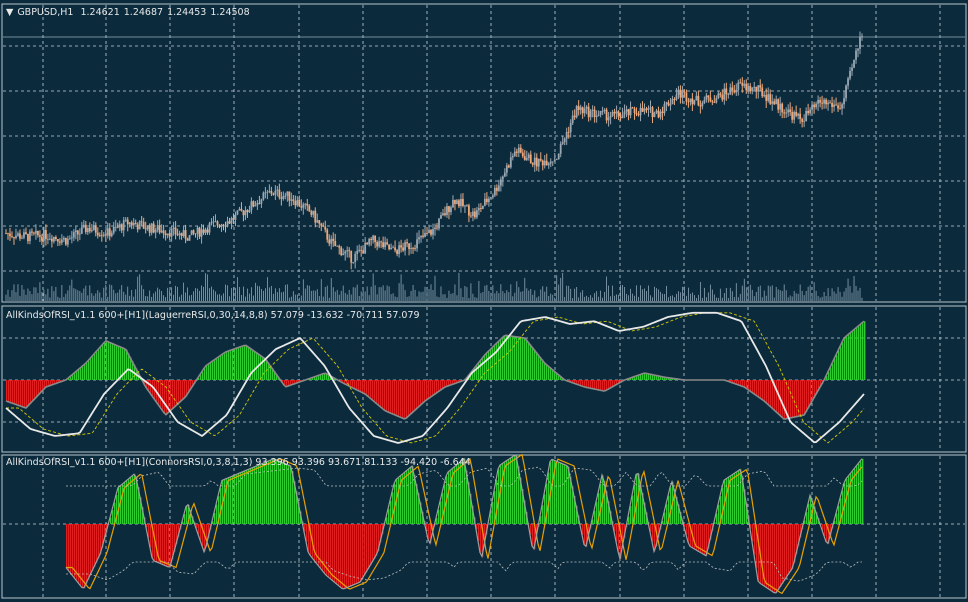  Describe the element at coordinates (10, 12) in the screenshot. I see `collapse-arrow-icon: ▼` at that location.